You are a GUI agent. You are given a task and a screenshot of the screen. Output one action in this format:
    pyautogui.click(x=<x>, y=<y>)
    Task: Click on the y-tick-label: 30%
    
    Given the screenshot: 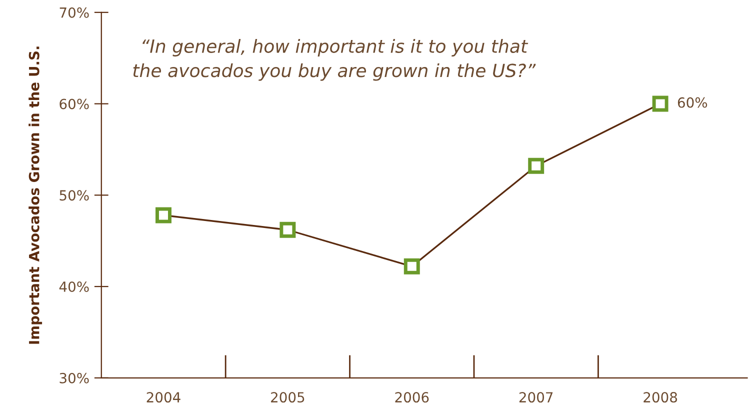 What is the action you would take?
    pyautogui.click(x=74, y=378)
    